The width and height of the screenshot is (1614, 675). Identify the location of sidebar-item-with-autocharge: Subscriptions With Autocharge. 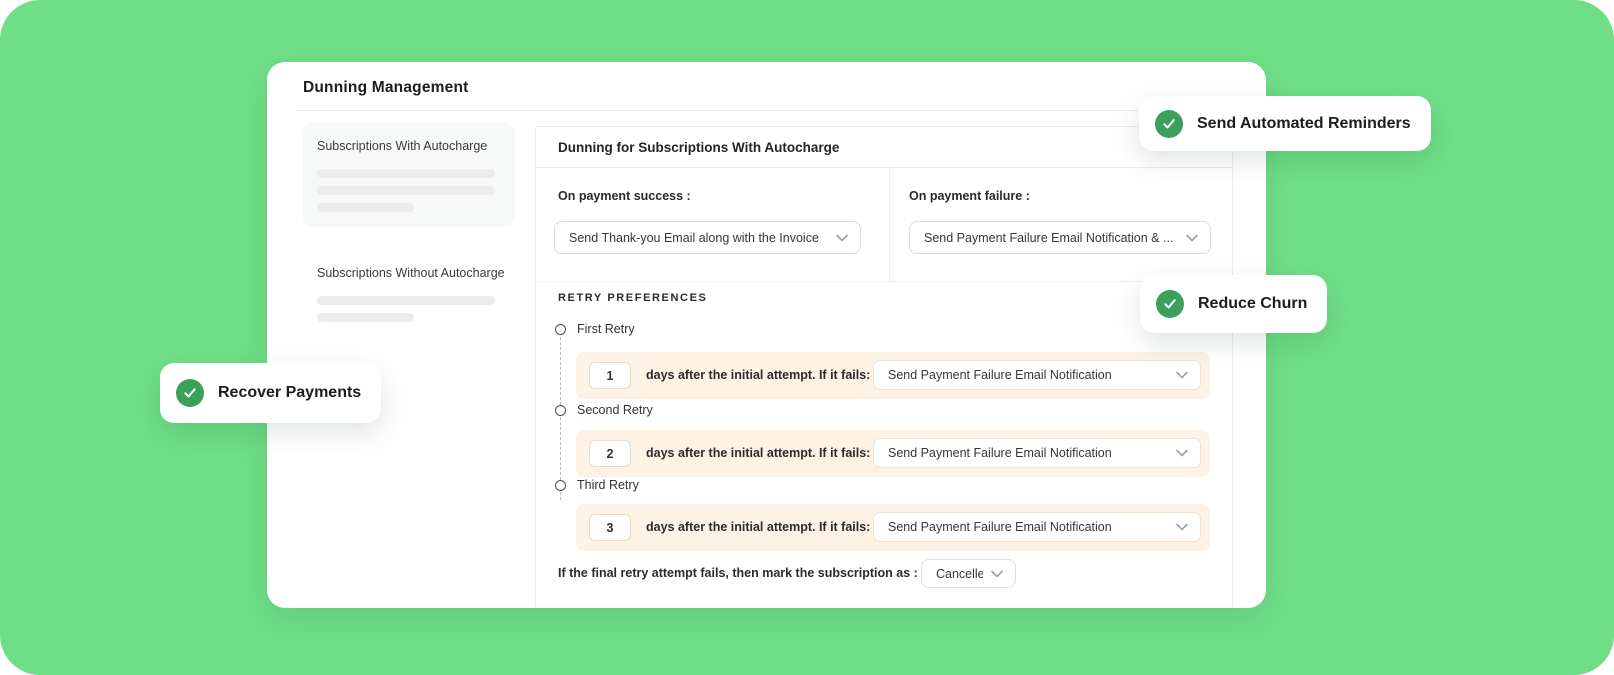
(409, 175).